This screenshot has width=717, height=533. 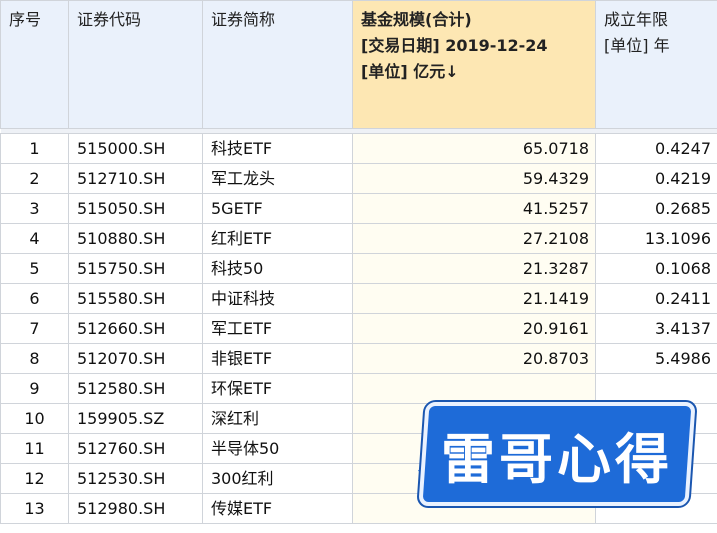 I want to click on header-years: 成立年限 [单位] 年, so click(x=656, y=64).